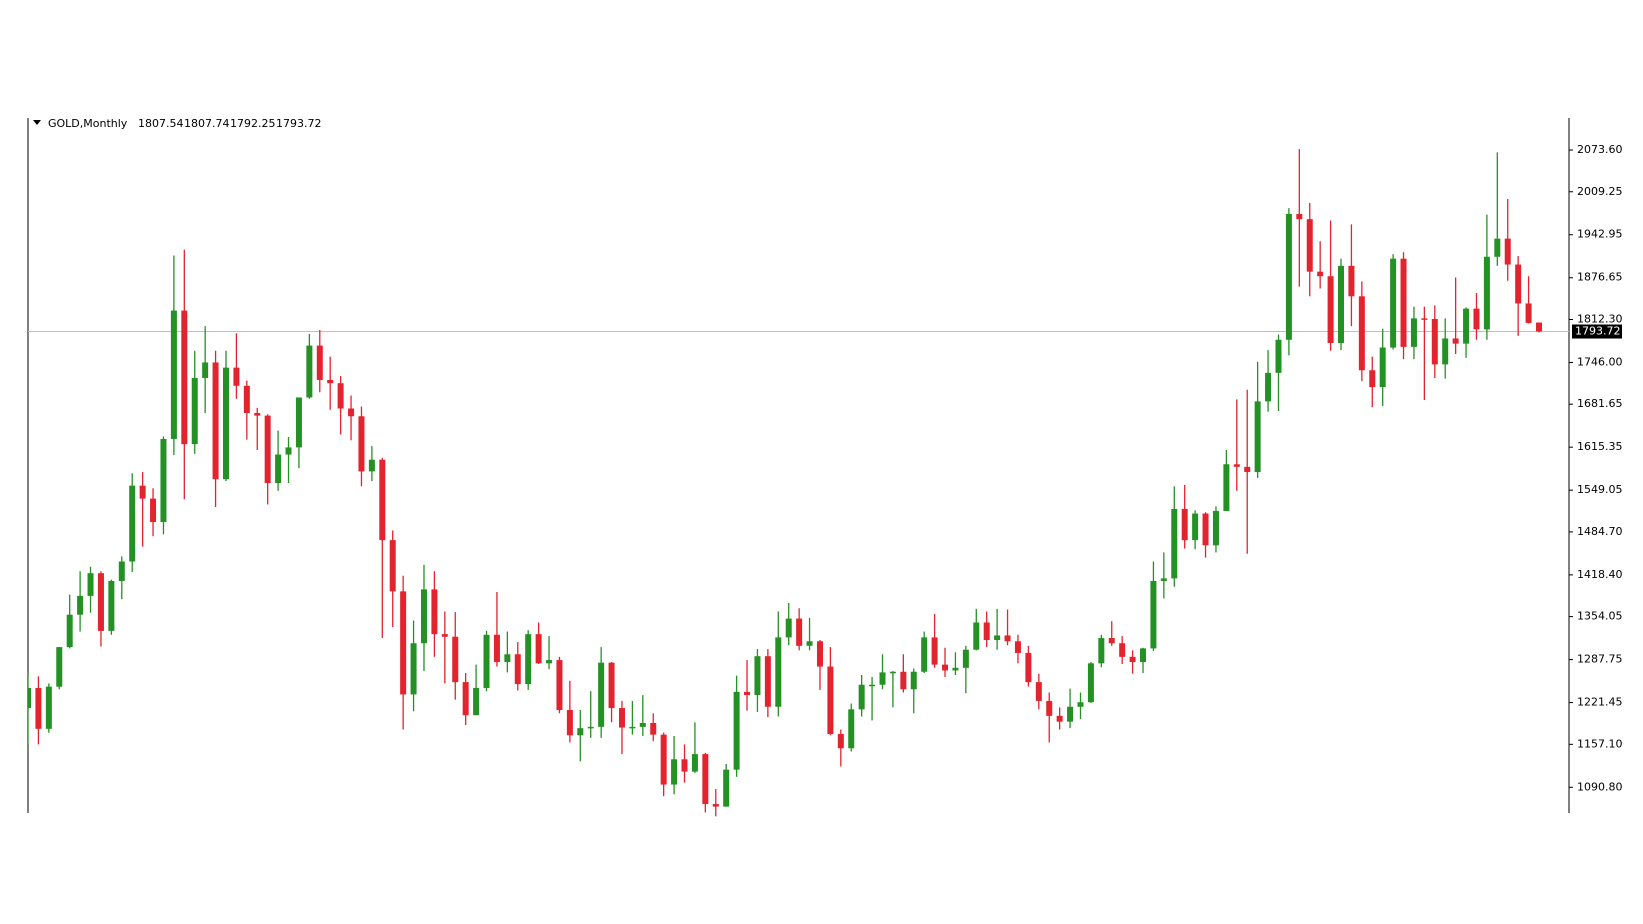 This screenshot has width=1643, height=924. What do you see at coordinates (161, 123) in the screenshot?
I see `ohlc-value: 1807.54` at bounding box center [161, 123].